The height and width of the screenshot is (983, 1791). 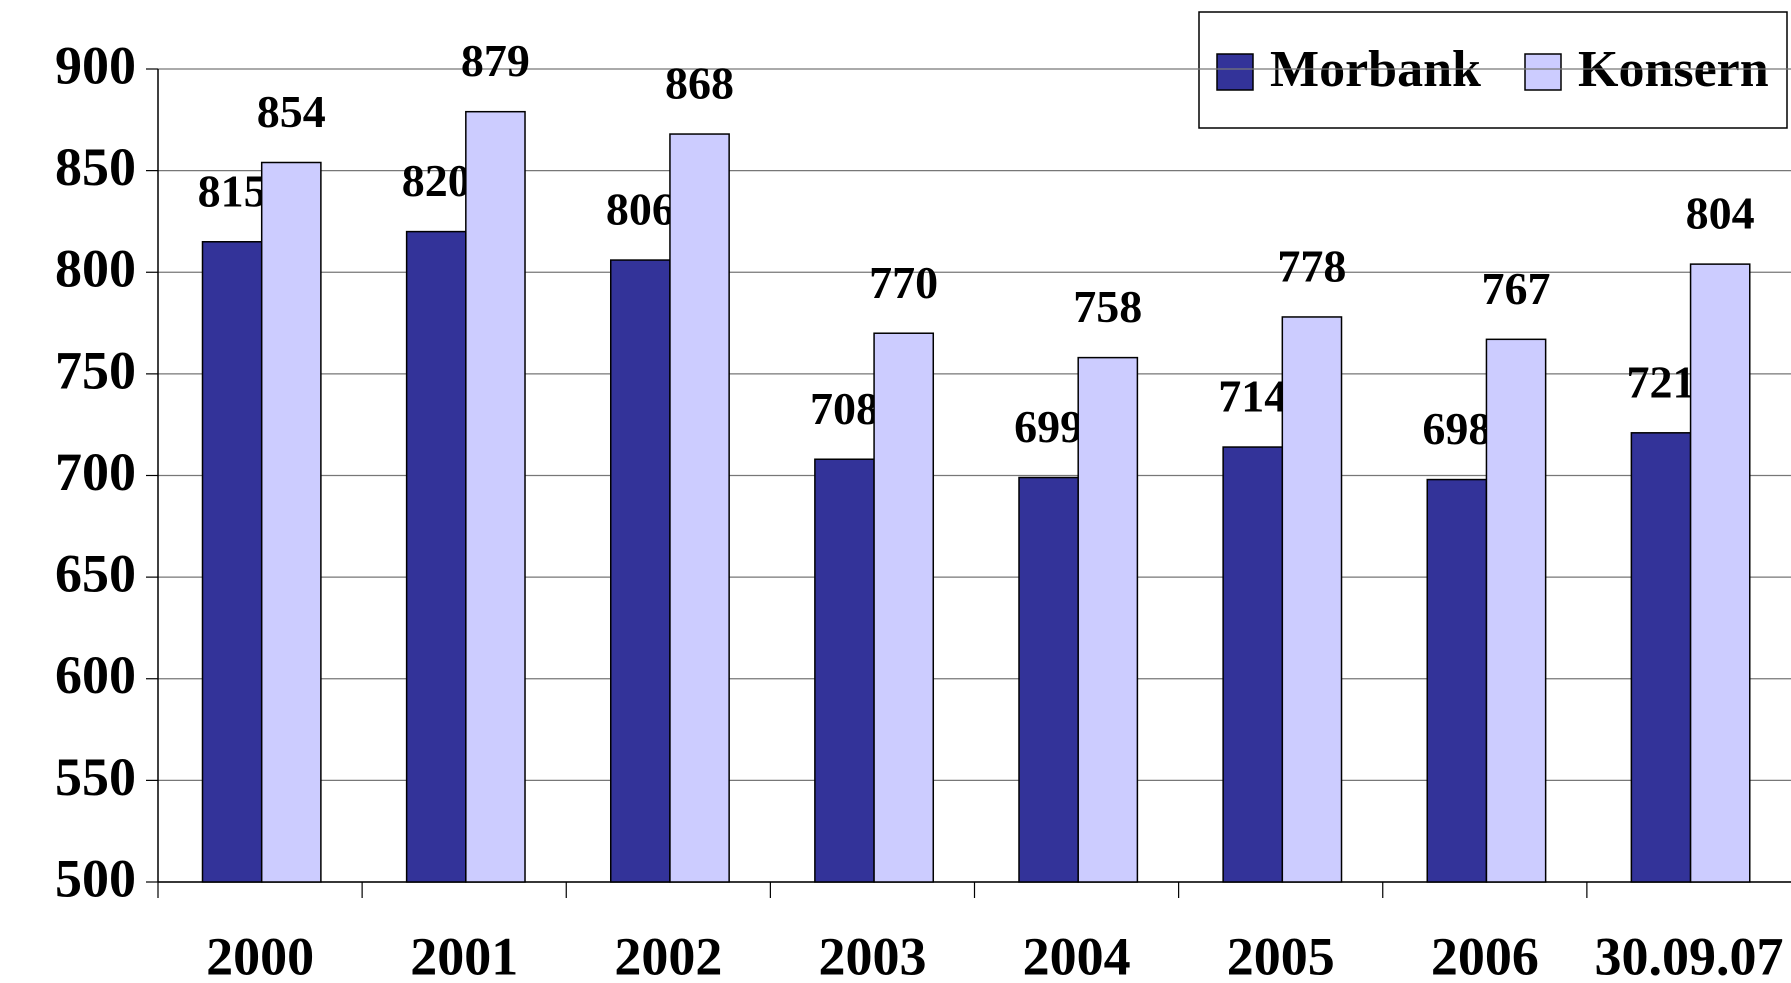 What do you see at coordinates (95, 777) in the screenshot?
I see `y-tick-label: 550` at bounding box center [95, 777].